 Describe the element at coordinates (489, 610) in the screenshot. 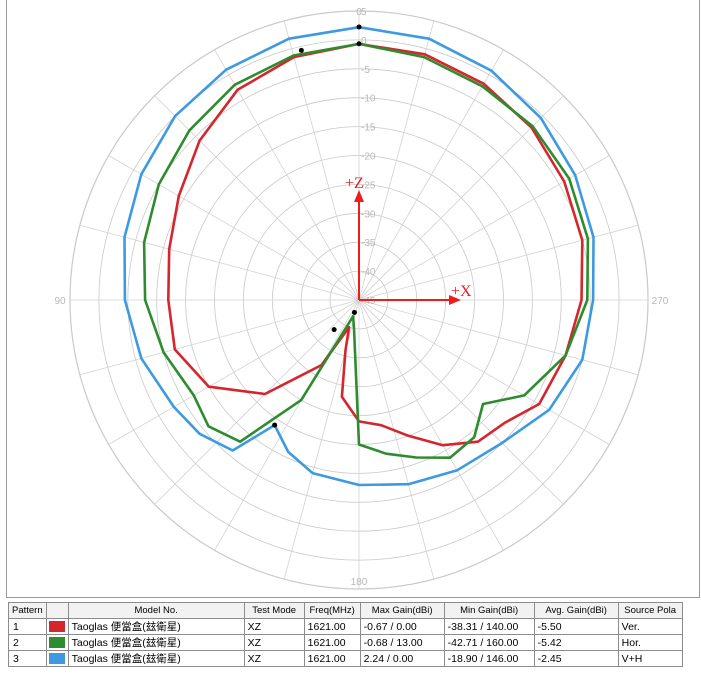

I see `column-header: Min Gain(dBi)` at that location.